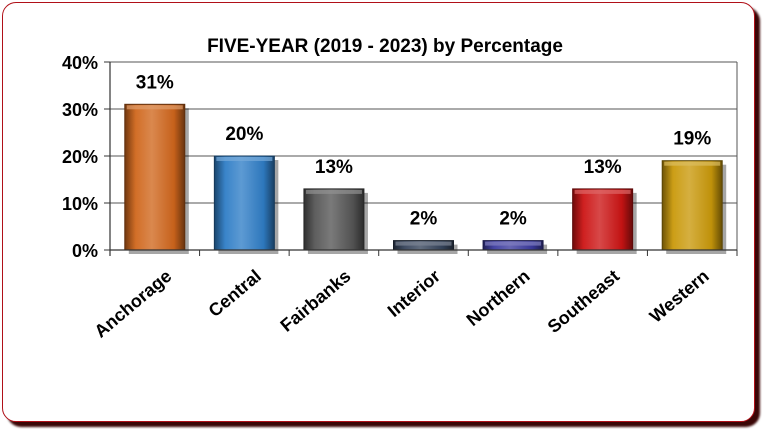 Image resolution: width=763 pixels, height=430 pixels. I want to click on chart-title: FIVE-YEAR (2019 - 2023) by Percentage, so click(385, 46).